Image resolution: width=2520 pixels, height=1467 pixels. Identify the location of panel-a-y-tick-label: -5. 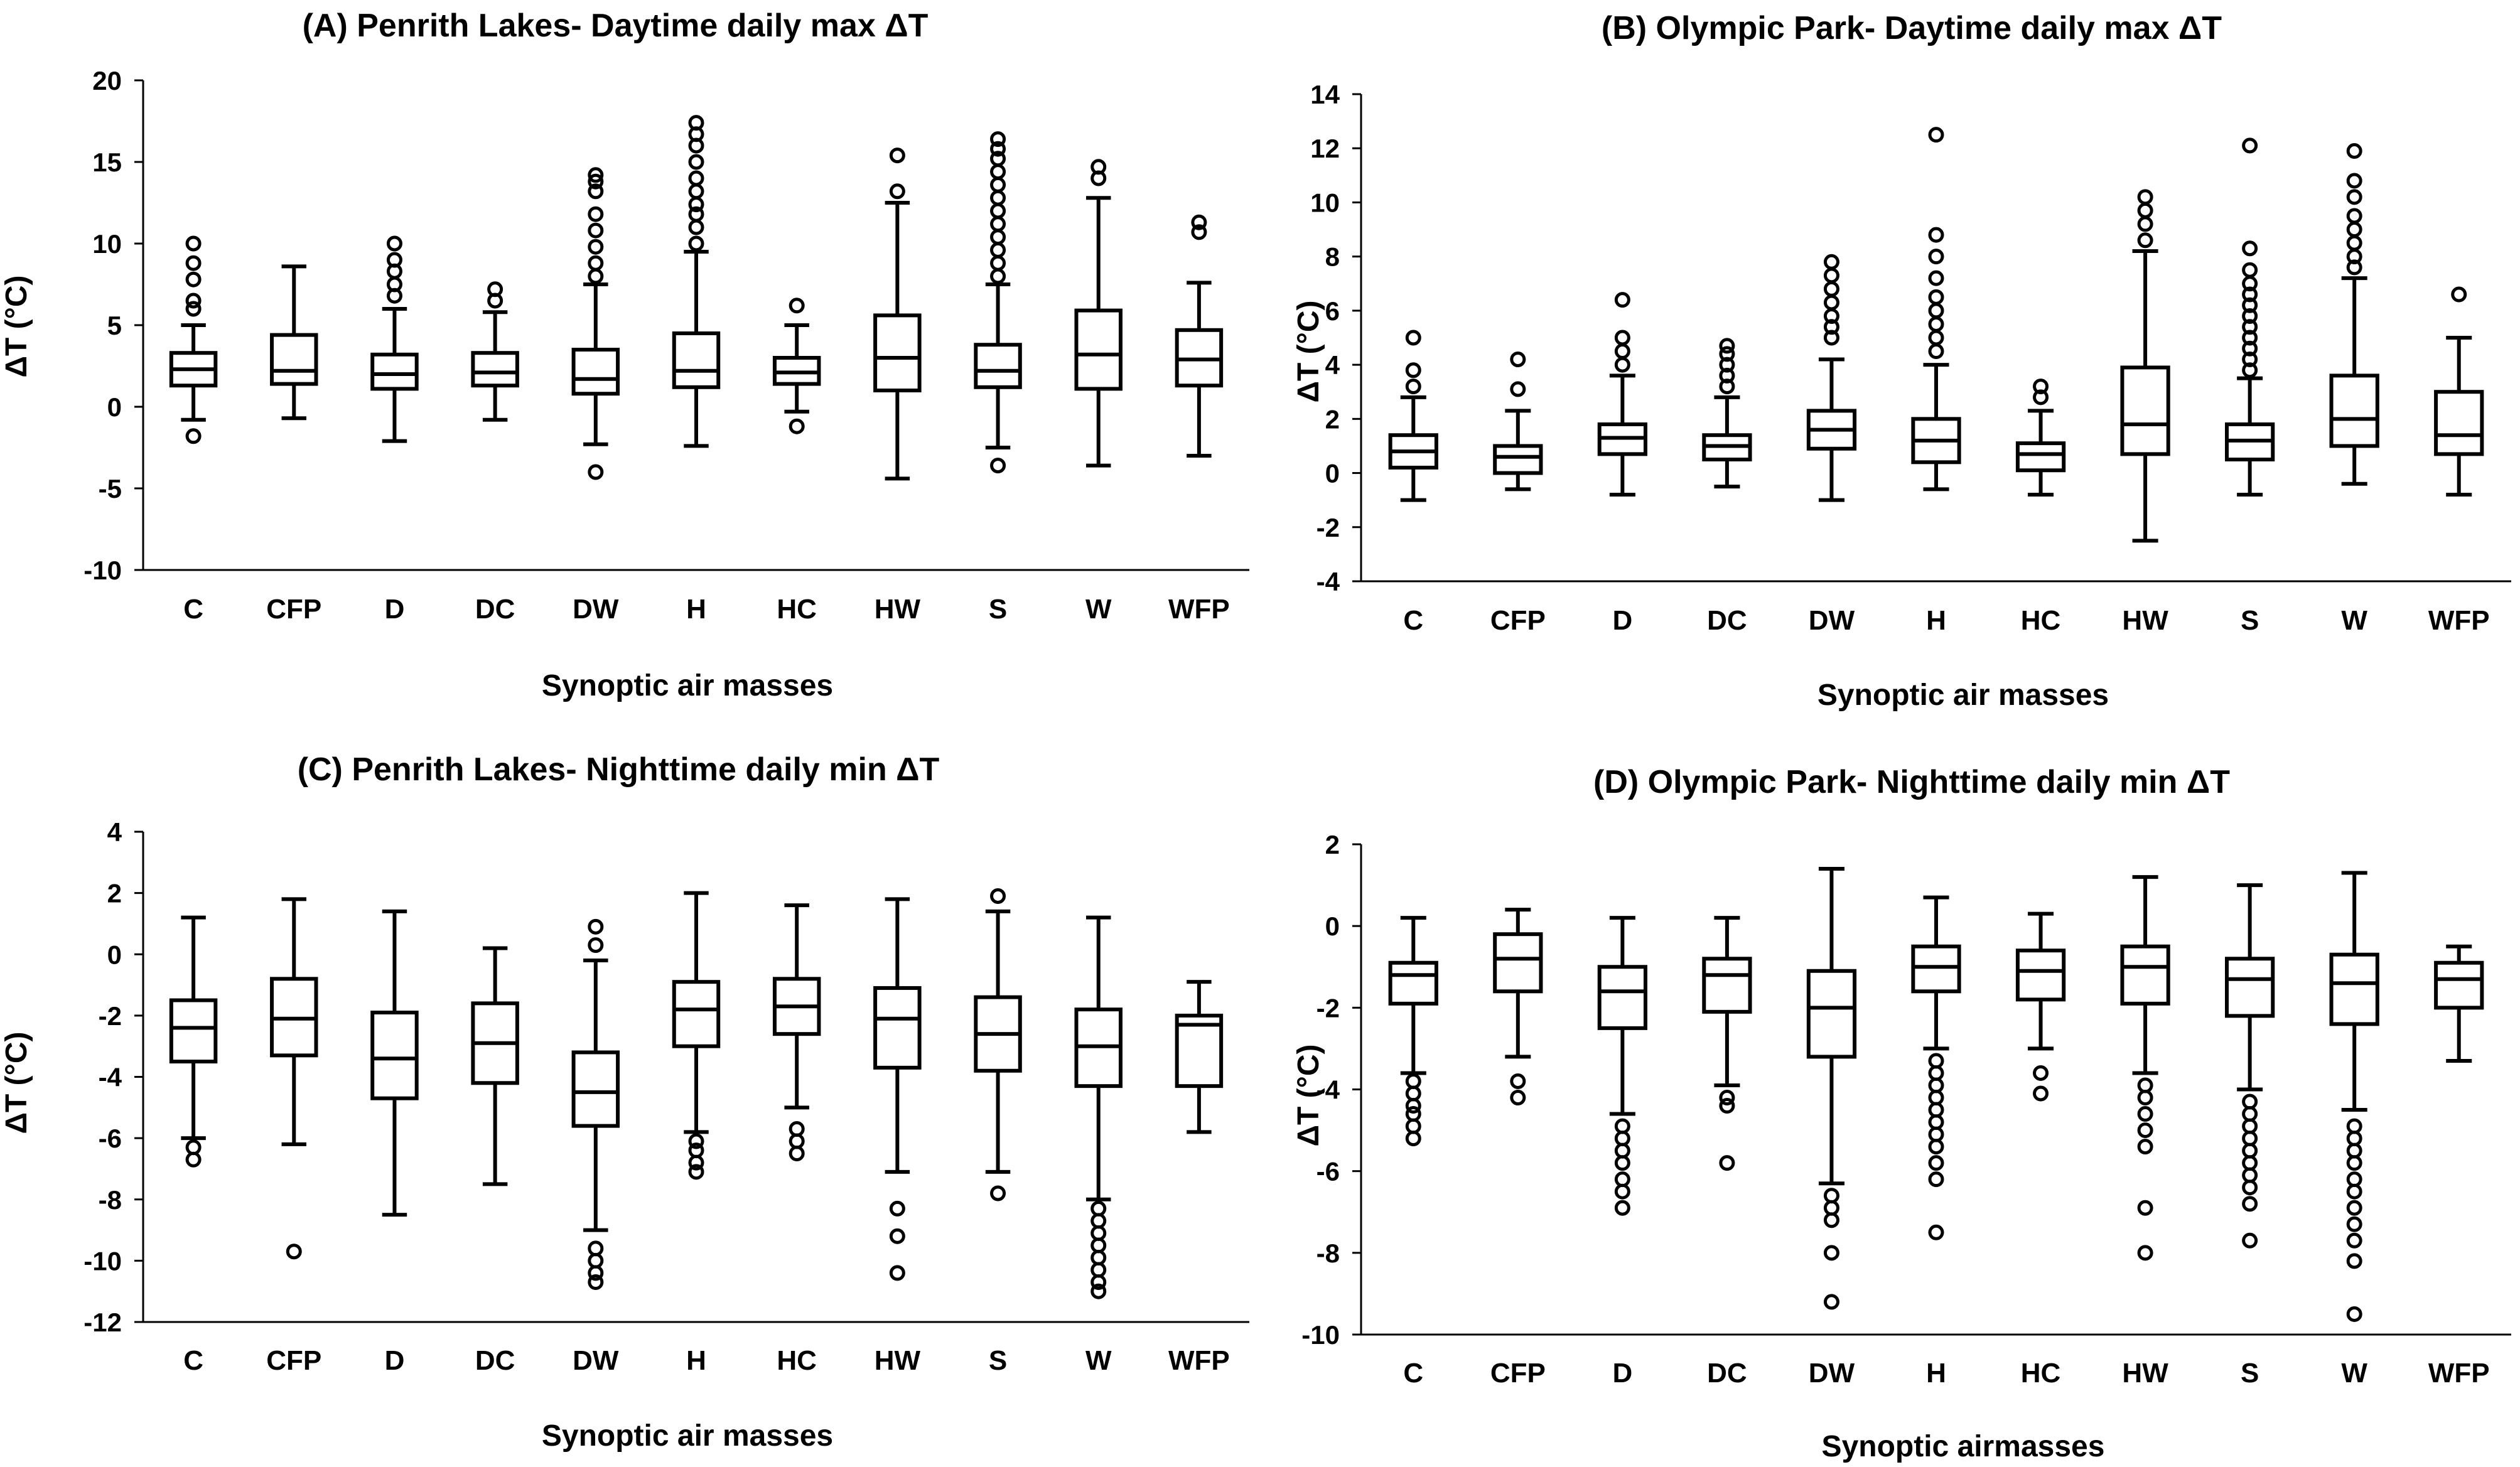
(110, 488).